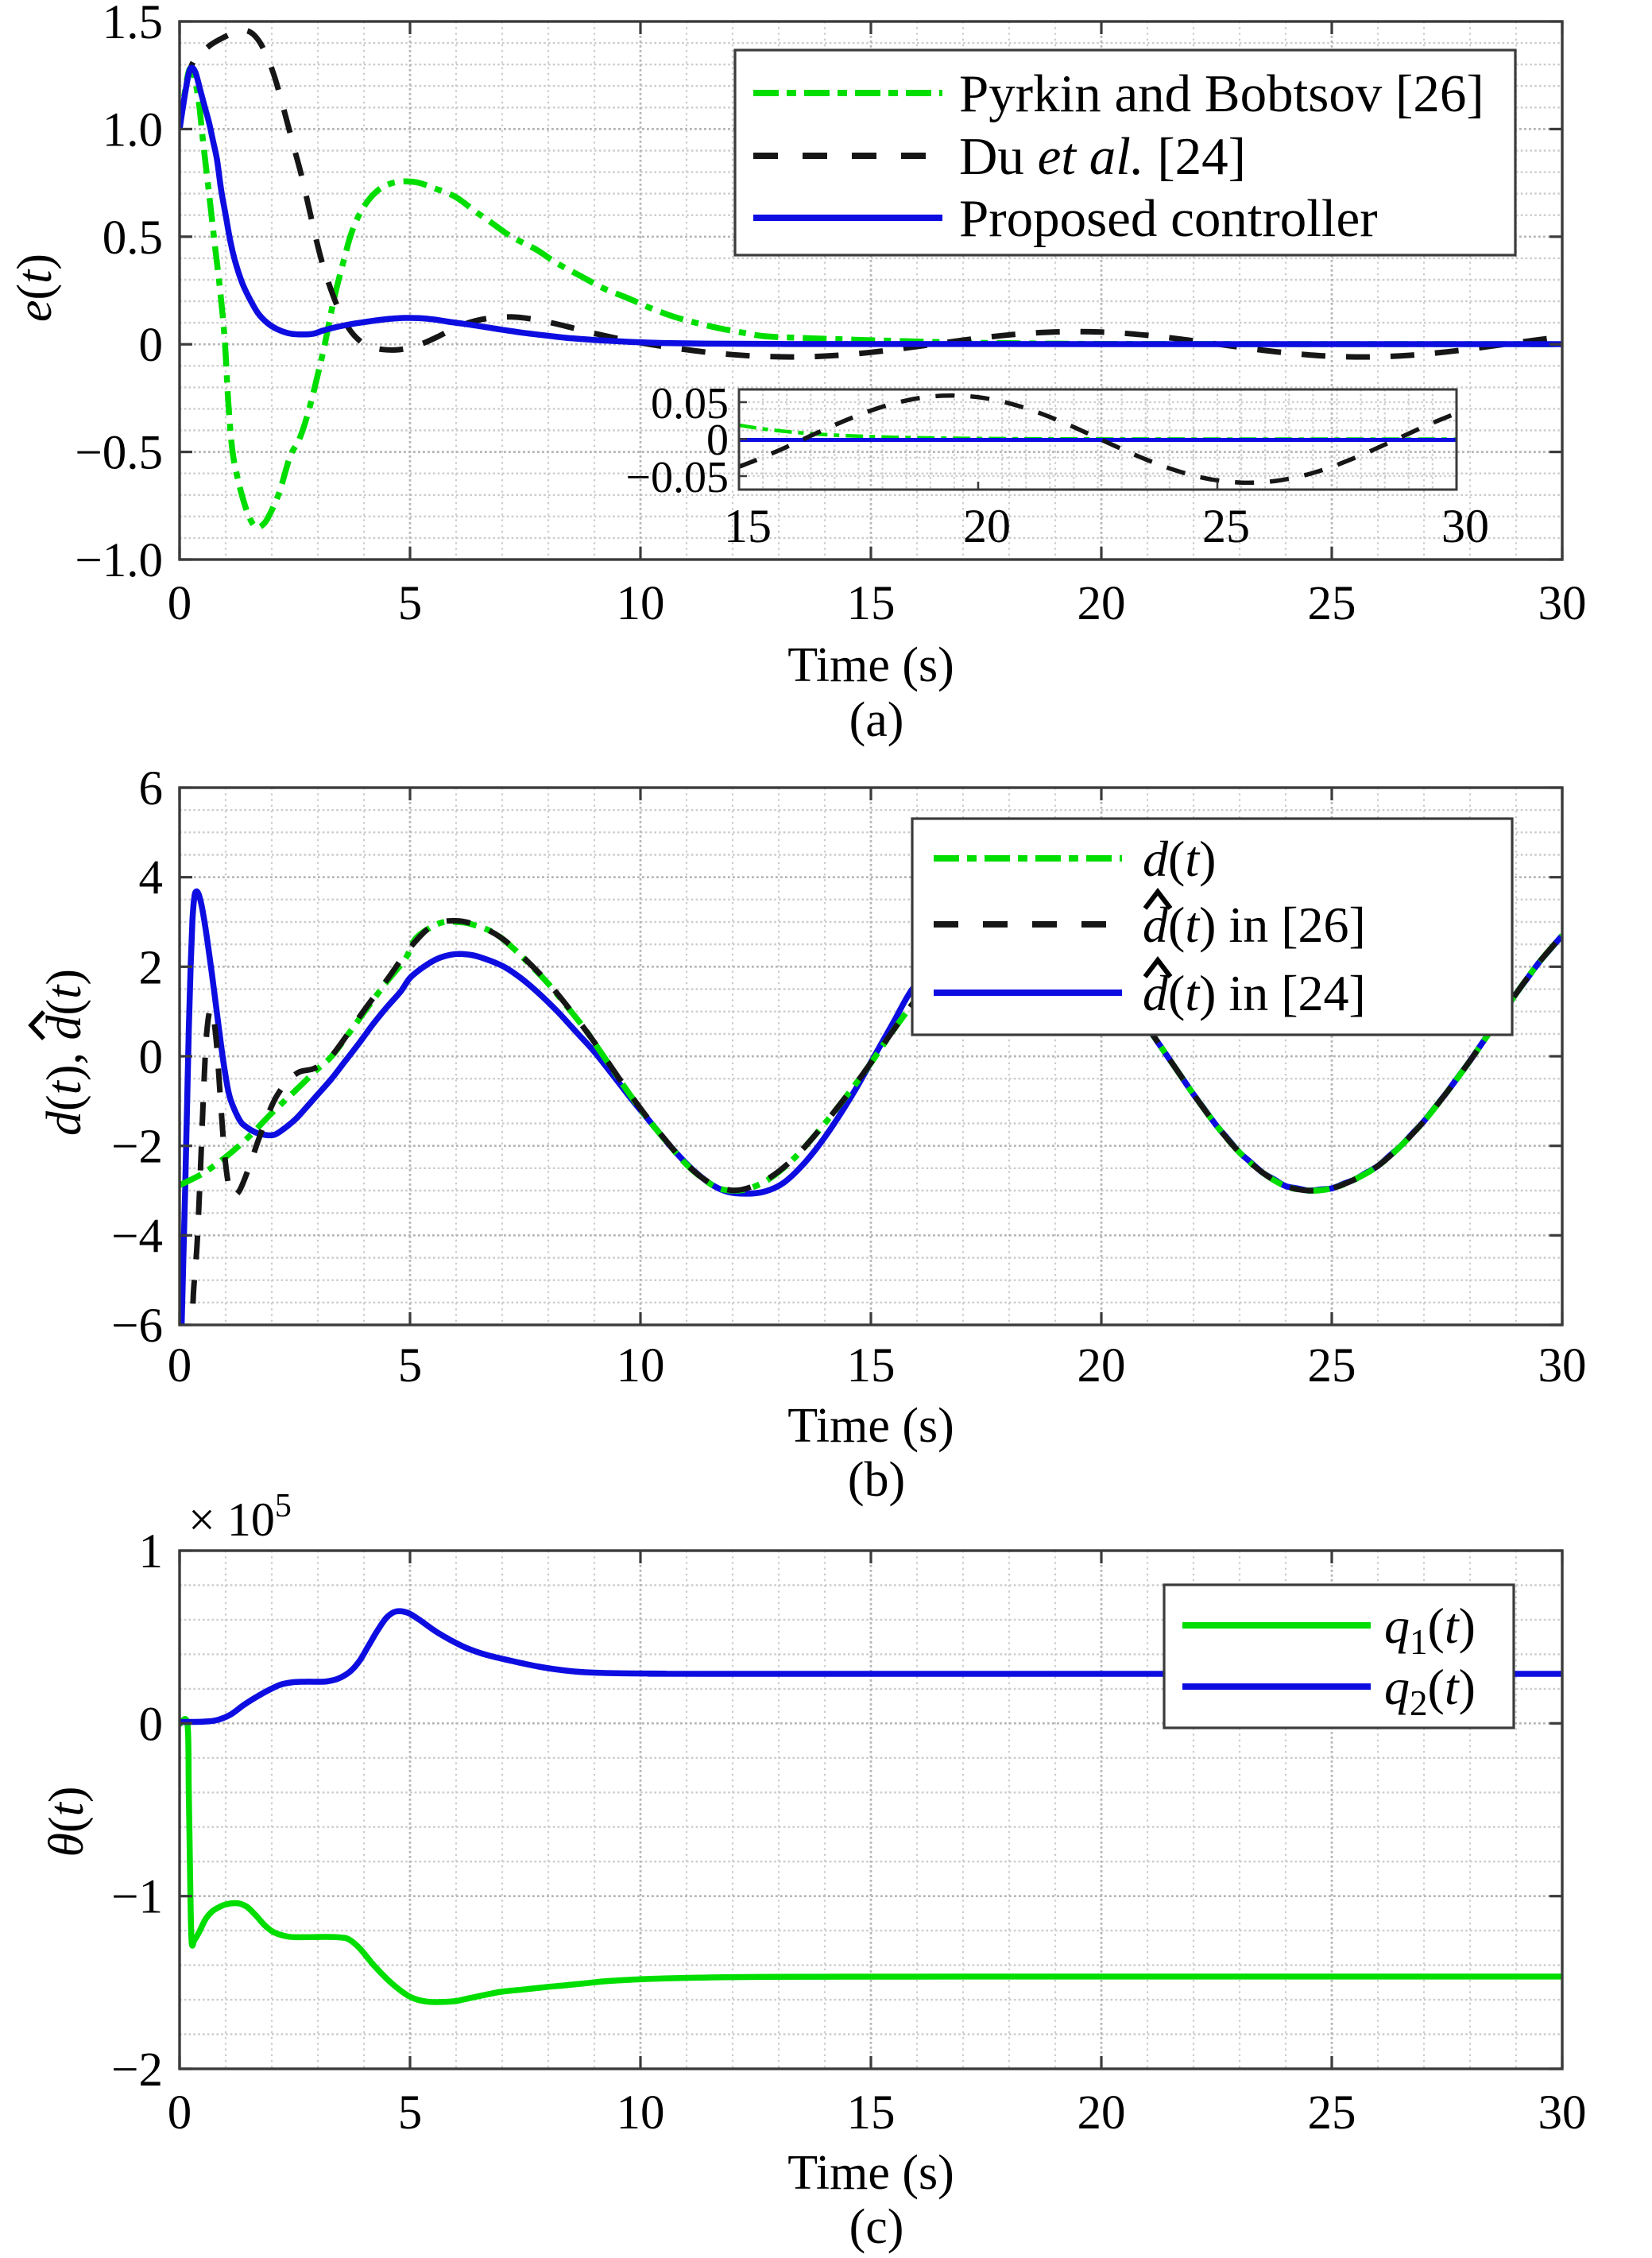 Image resolution: width=1652 pixels, height=2258 pixels. I want to click on svg-text: e(t), so click(35, 288).